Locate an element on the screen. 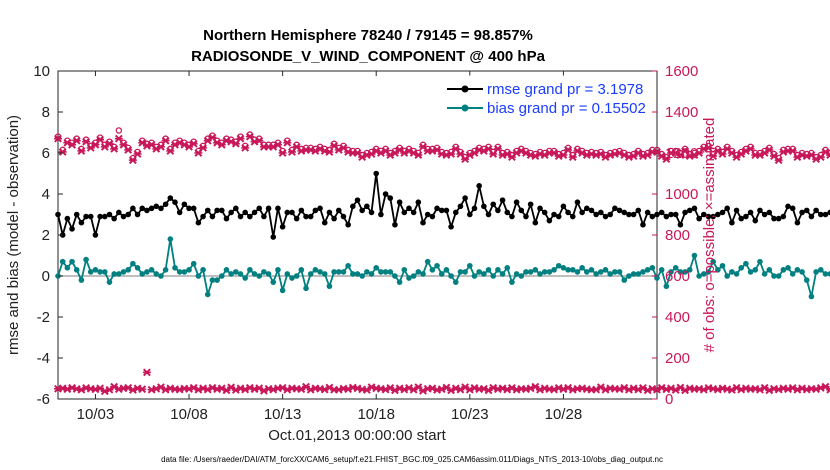 The width and height of the screenshot is (830, 470). legend-rmse-marker is located at coordinates (465, 89).